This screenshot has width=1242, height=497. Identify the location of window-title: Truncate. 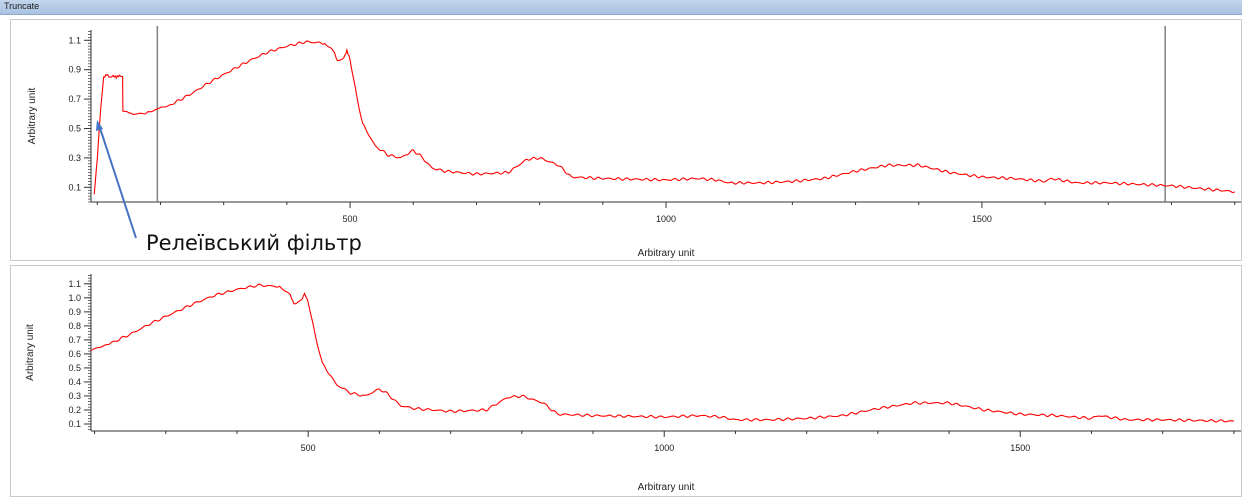
(22, 6).